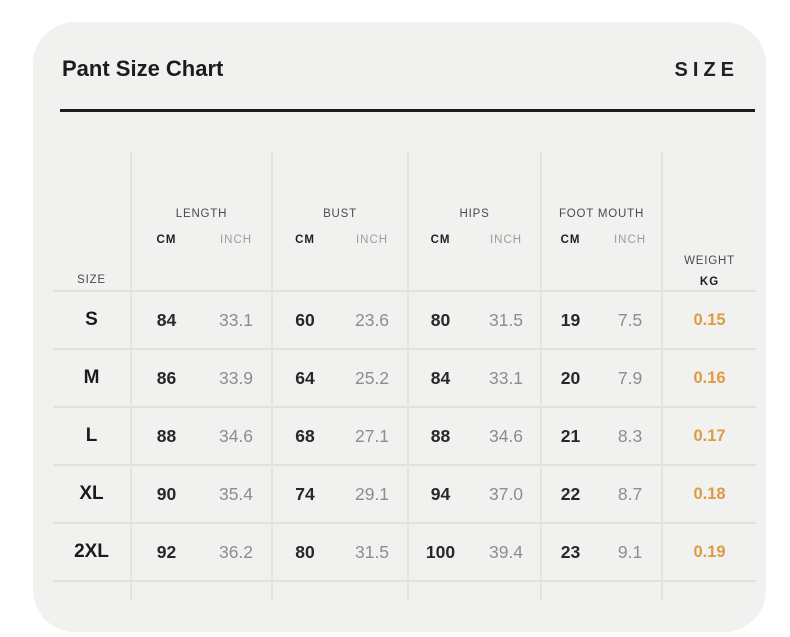  Describe the element at coordinates (305, 377) in the screenshot. I see `bust-cm-cell: 64` at that location.